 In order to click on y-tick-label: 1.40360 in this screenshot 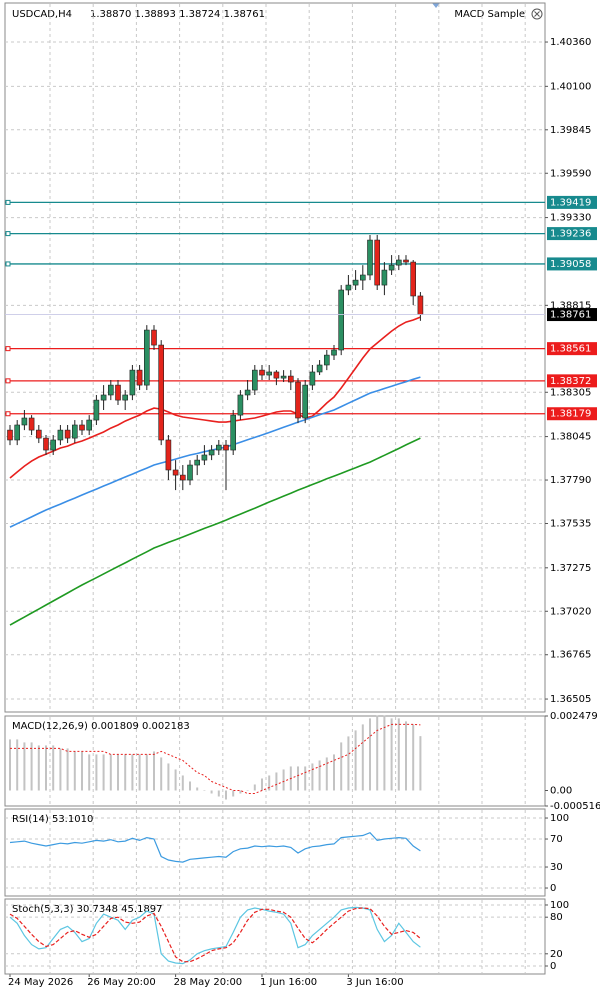, I will do `click(570, 42)`.